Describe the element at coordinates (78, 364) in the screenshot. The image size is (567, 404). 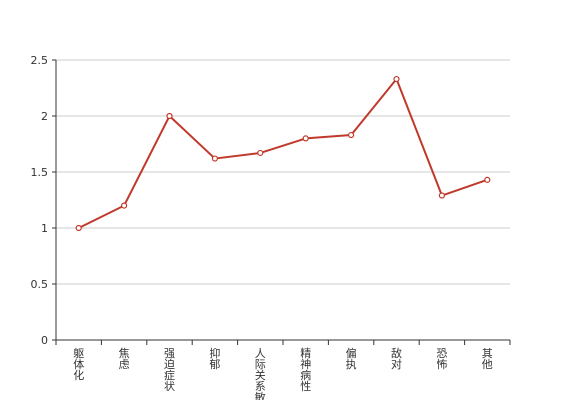
I see `x-tick-label: 躯体化` at that location.